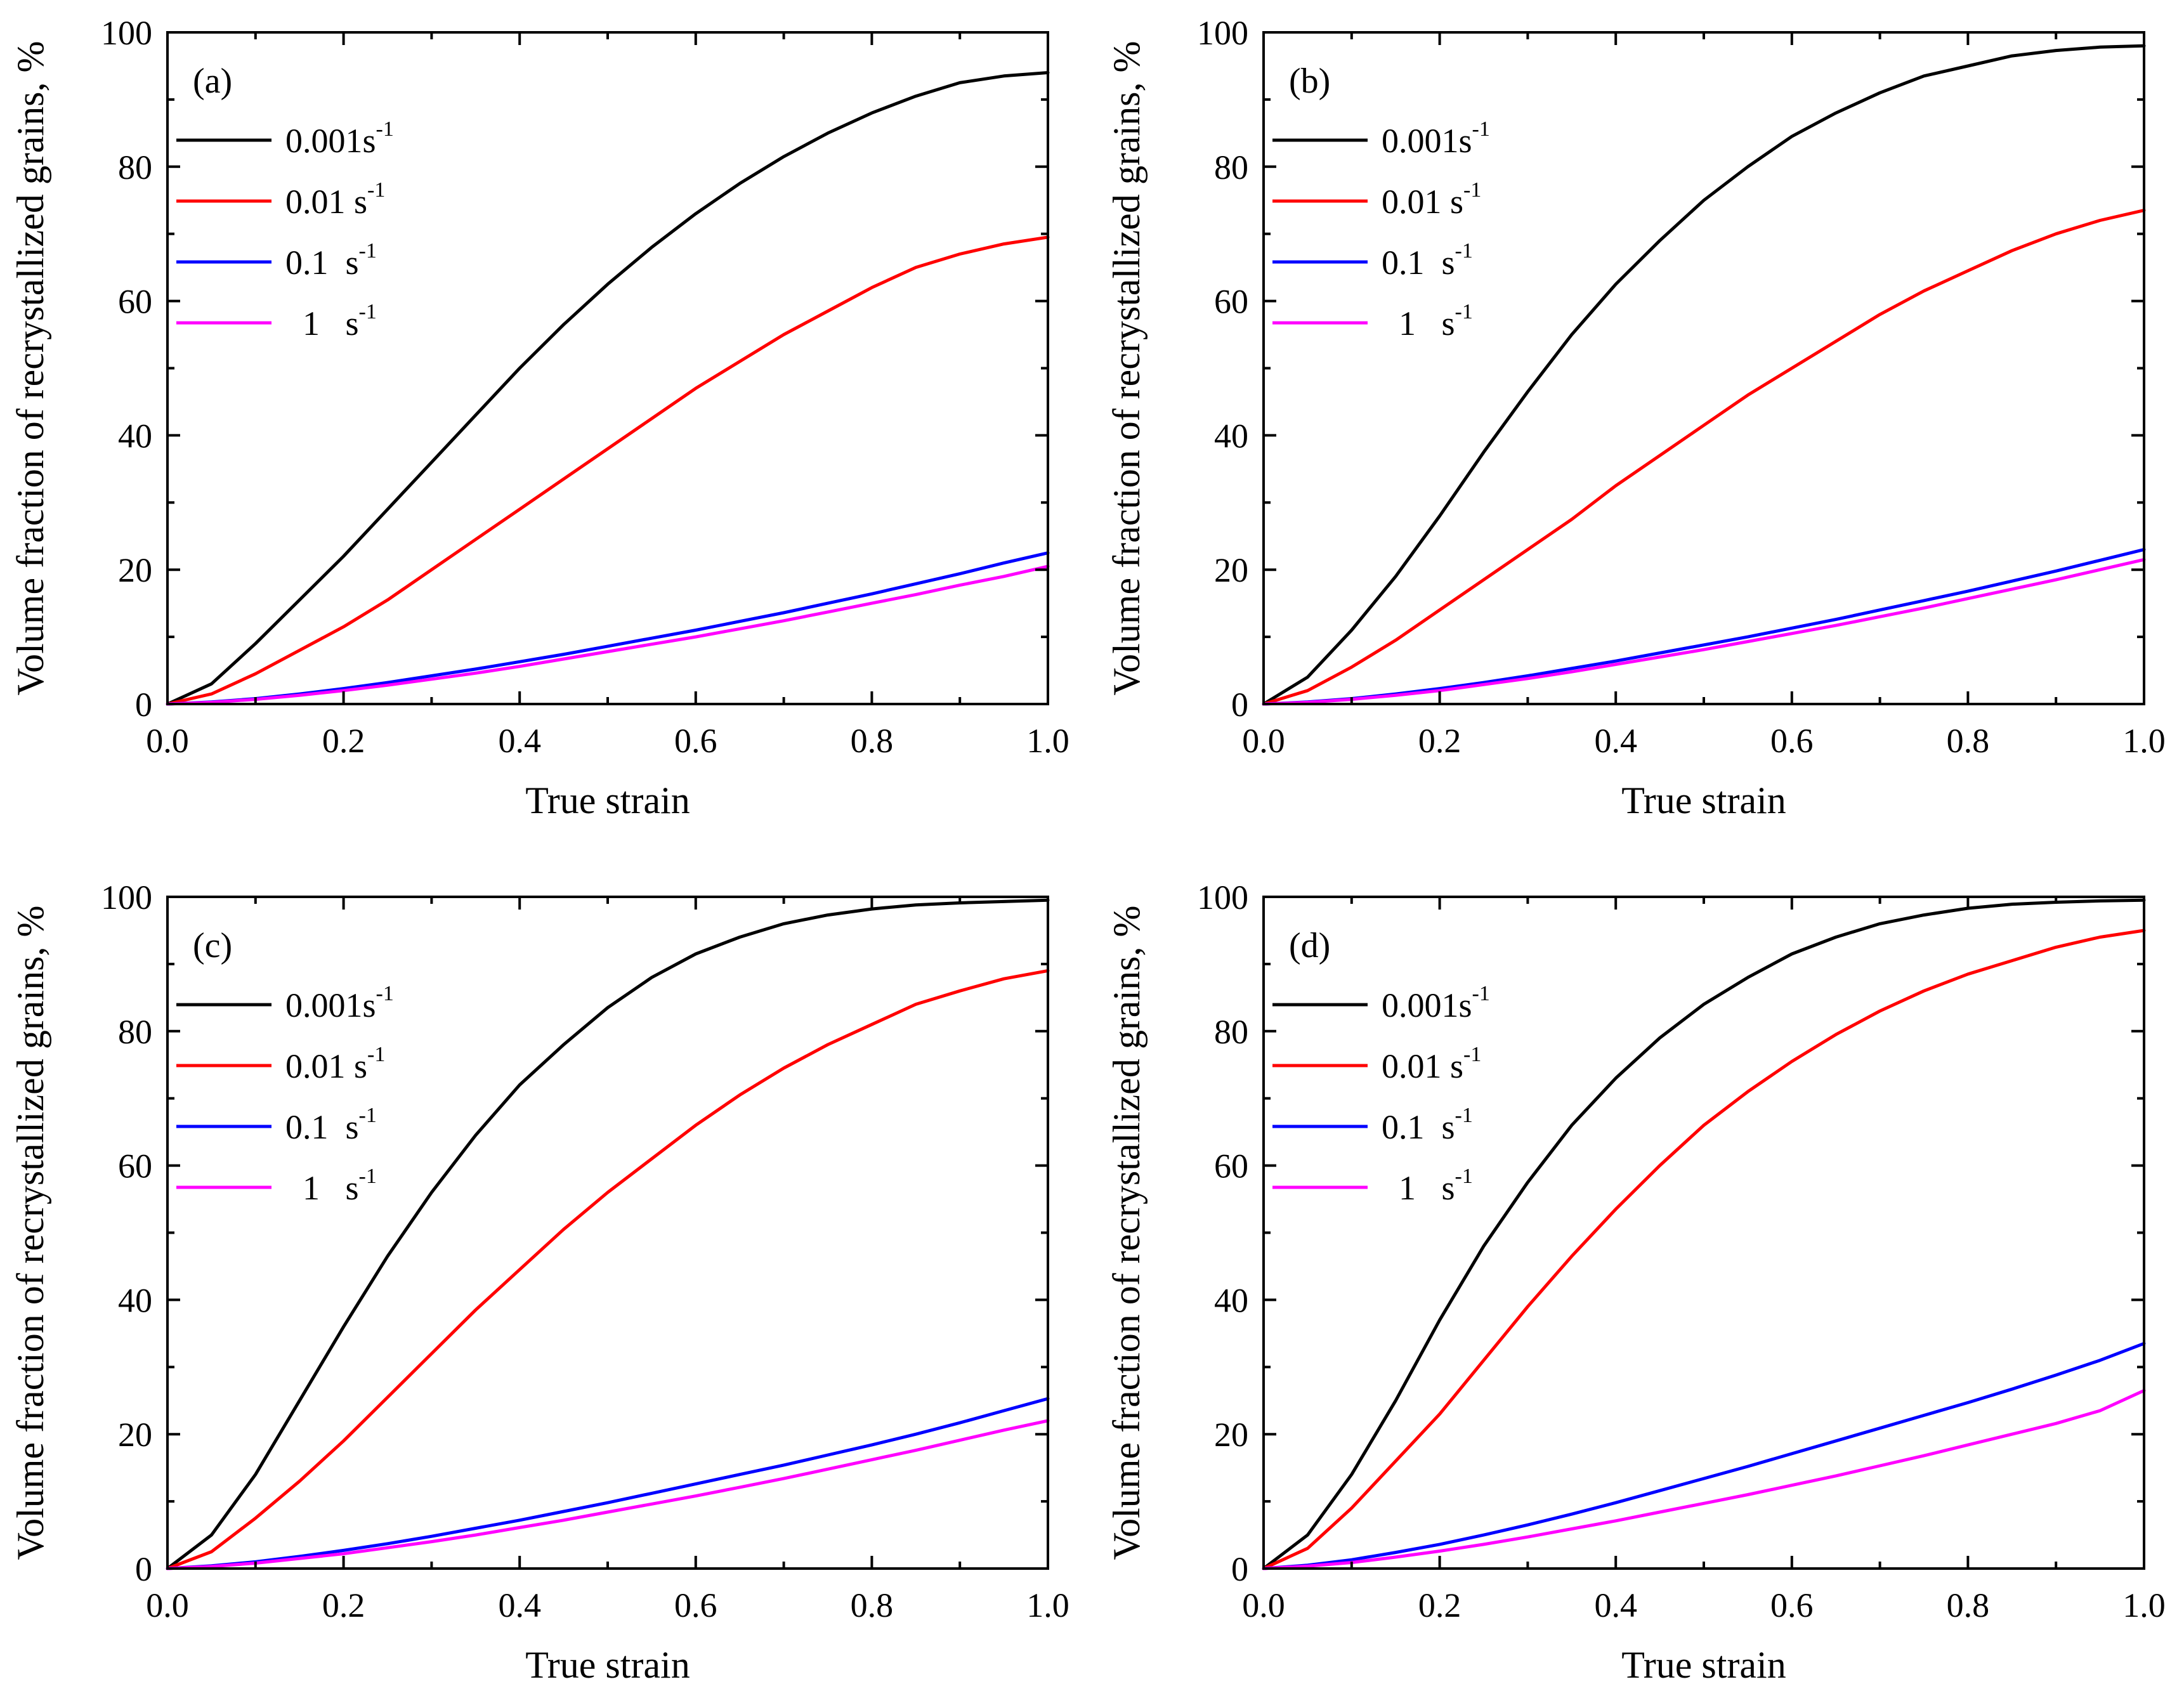 Image resolution: width=2184 pixels, height=1703 pixels. What do you see at coordinates (1222, 33) in the screenshot?
I see `panel-b-y-tick-label: 100` at bounding box center [1222, 33].